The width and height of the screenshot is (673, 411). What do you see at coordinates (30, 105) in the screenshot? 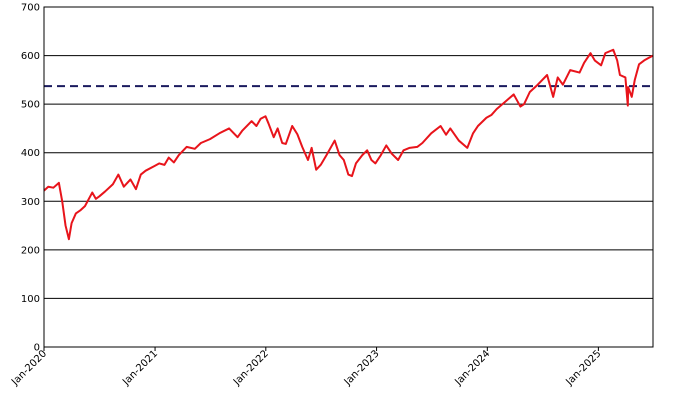
I see `y-tick-label-500: 500` at bounding box center [30, 105].